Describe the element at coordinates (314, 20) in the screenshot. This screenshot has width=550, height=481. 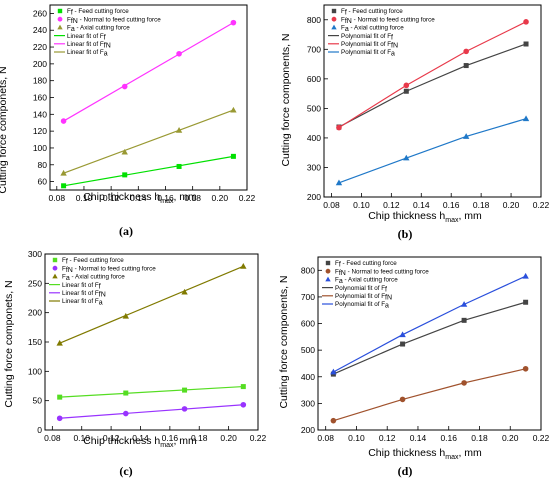
I see `y-tick-label: 800` at that location.